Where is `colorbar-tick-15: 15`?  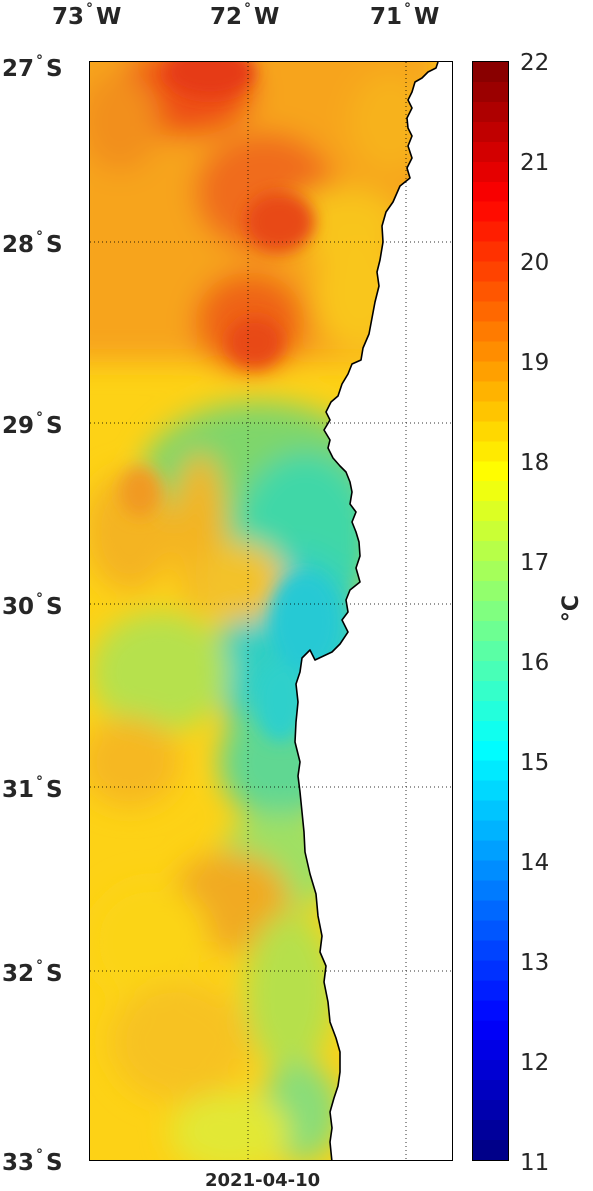 colorbar-tick-15: 15 is located at coordinates (535, 763).